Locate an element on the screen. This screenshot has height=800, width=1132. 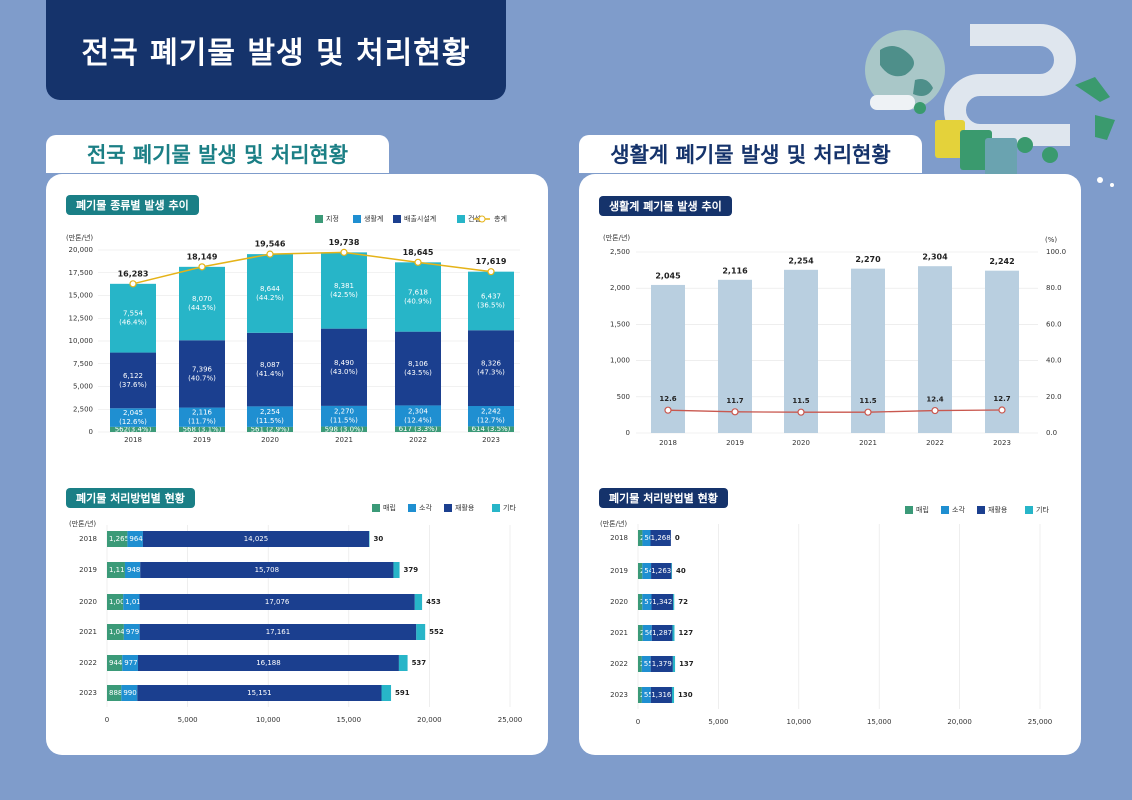
main-title-box: 전국 폐기물 발생 및 처리현황 is located at coordinates (276, 50).